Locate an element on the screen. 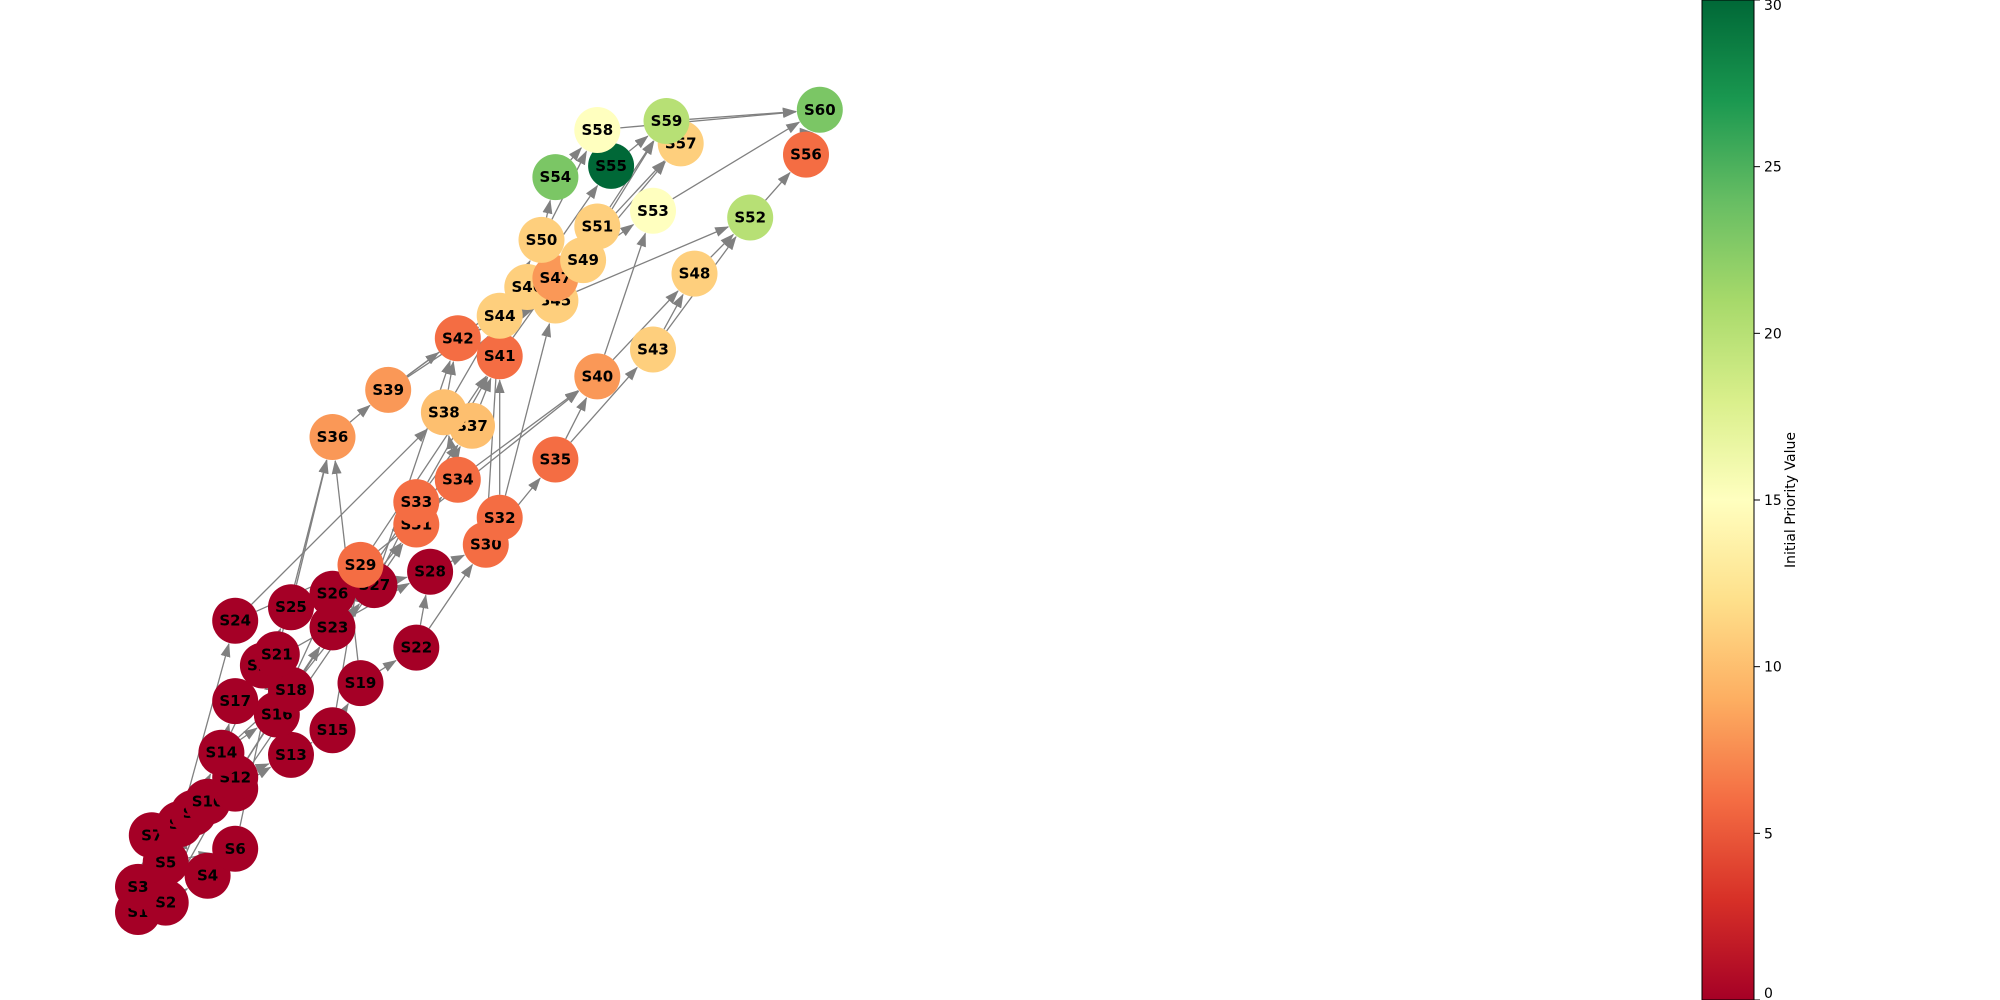 The image size is (2000, 1000). node-label: S43 is located at coordinates (653, 350).